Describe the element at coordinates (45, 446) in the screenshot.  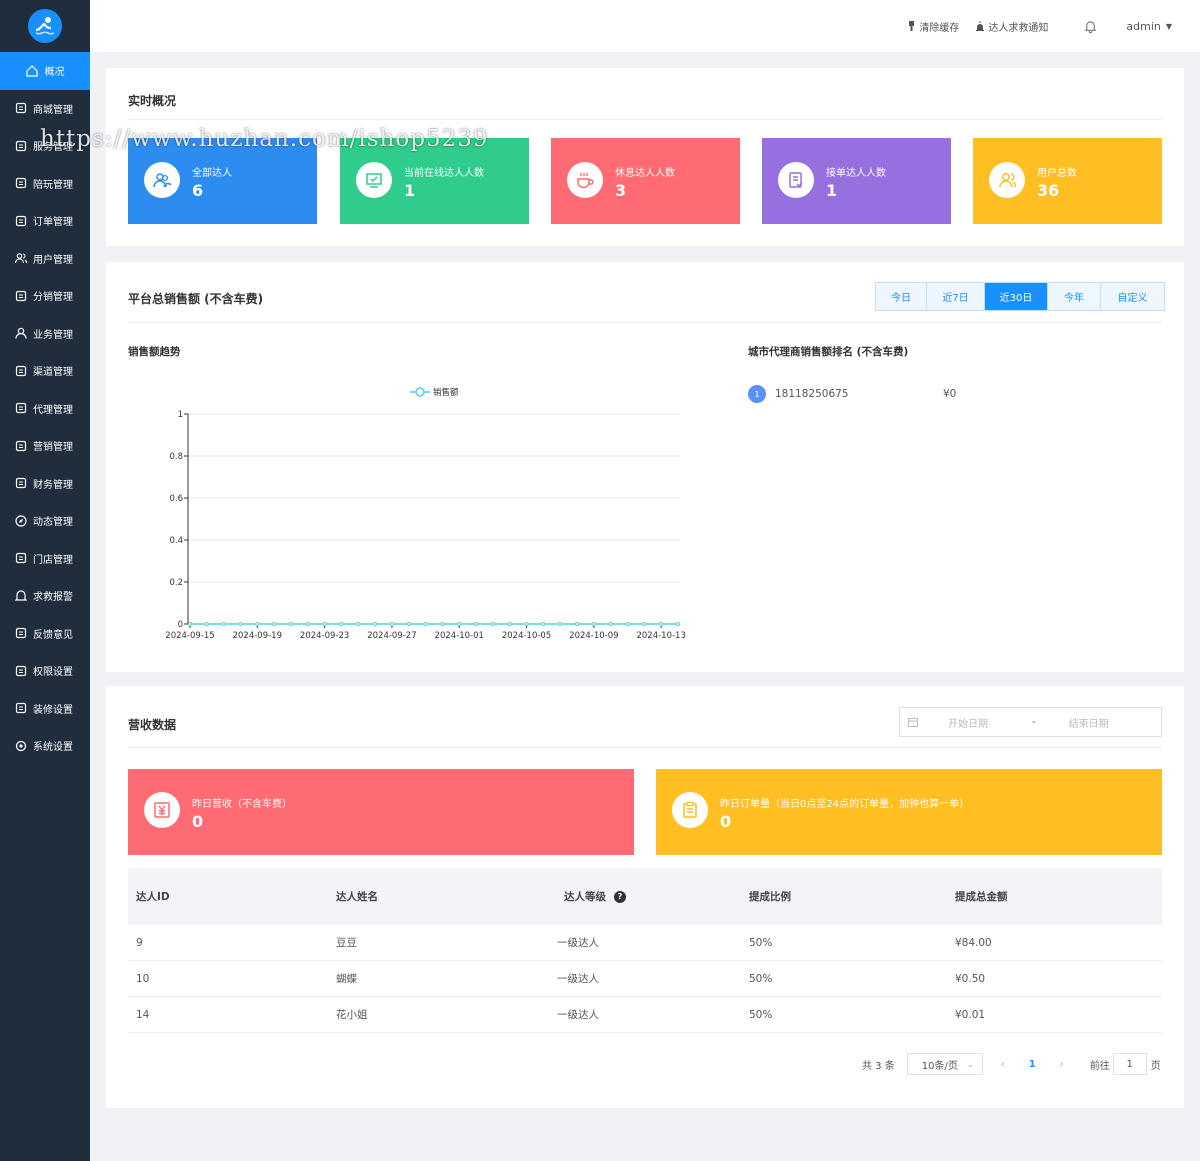
I see `sidebar-item-10: 营销管理` at that location.